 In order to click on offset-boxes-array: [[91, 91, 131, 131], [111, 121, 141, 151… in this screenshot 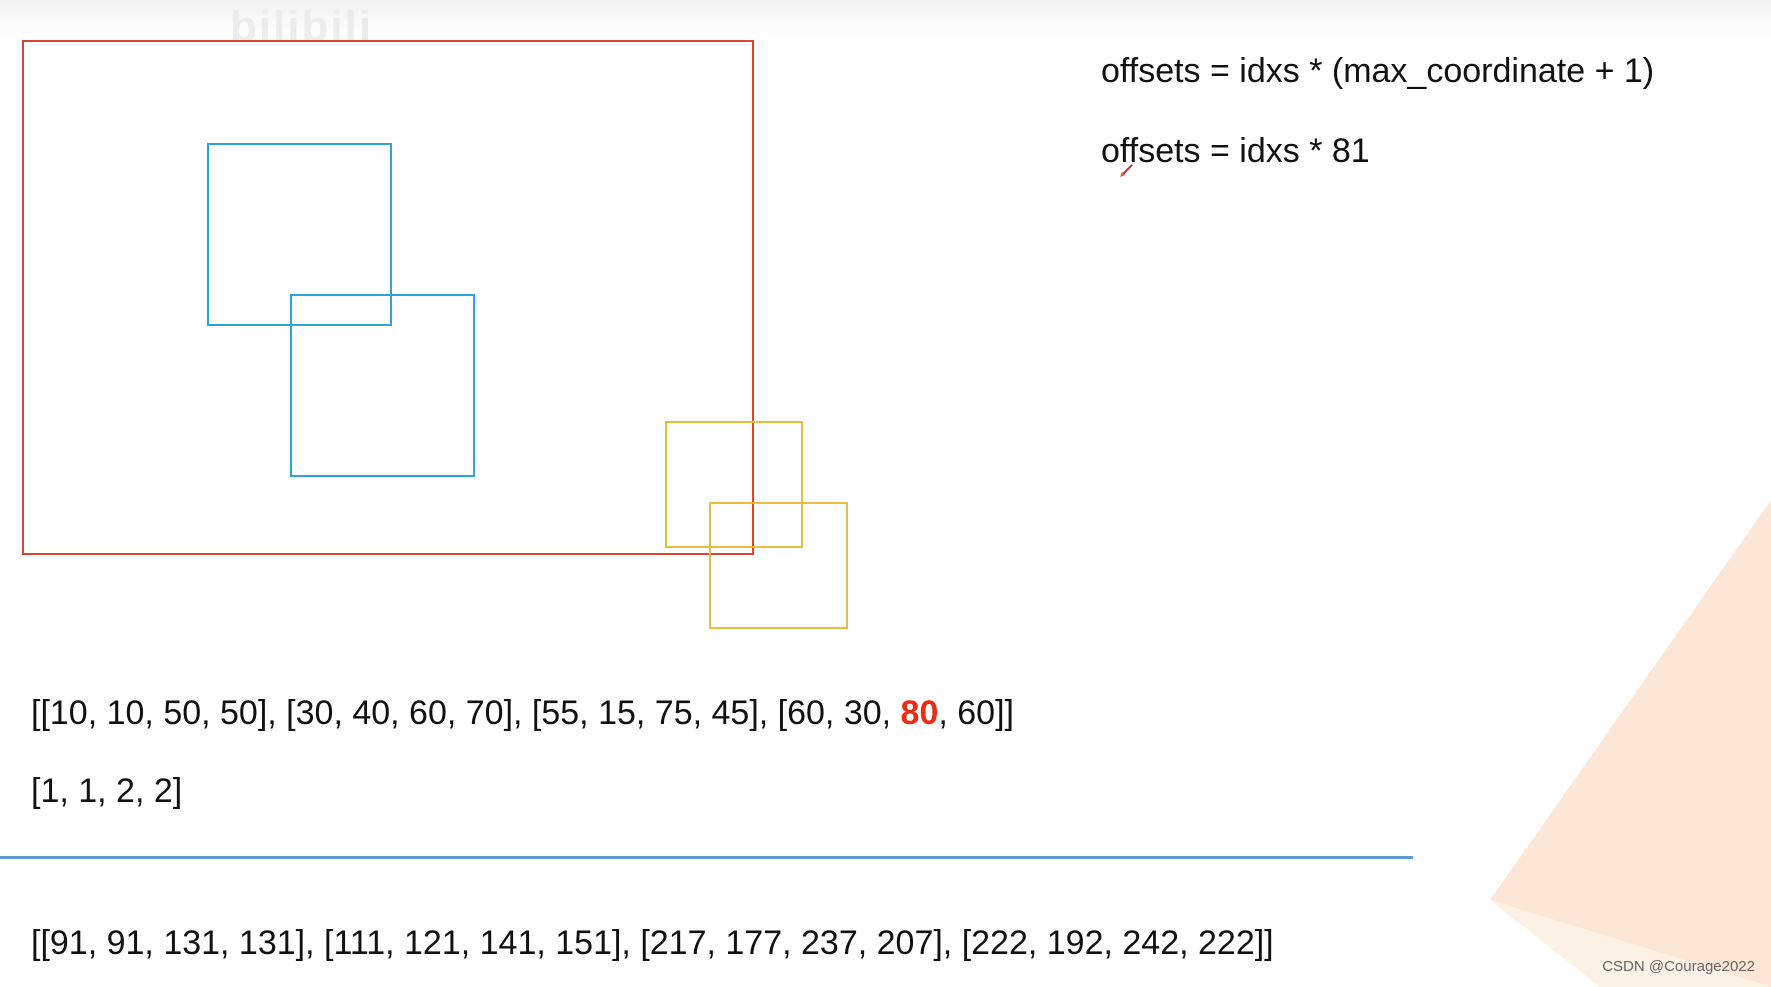, I will do `click(652, 943)`.